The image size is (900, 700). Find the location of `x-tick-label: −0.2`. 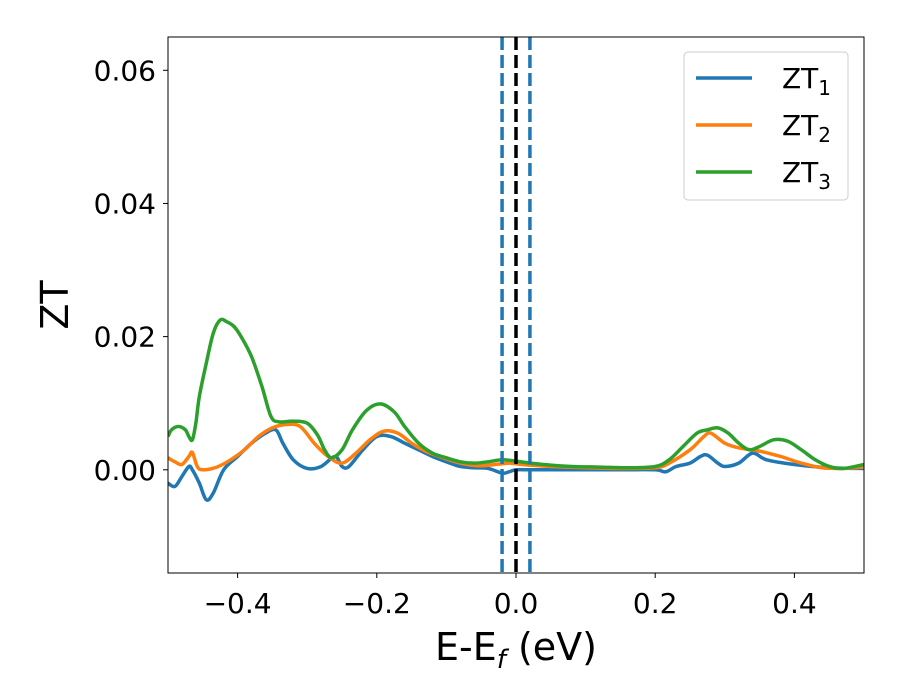

x-tick-label: −0.2 is located at coordinates (377, 603).